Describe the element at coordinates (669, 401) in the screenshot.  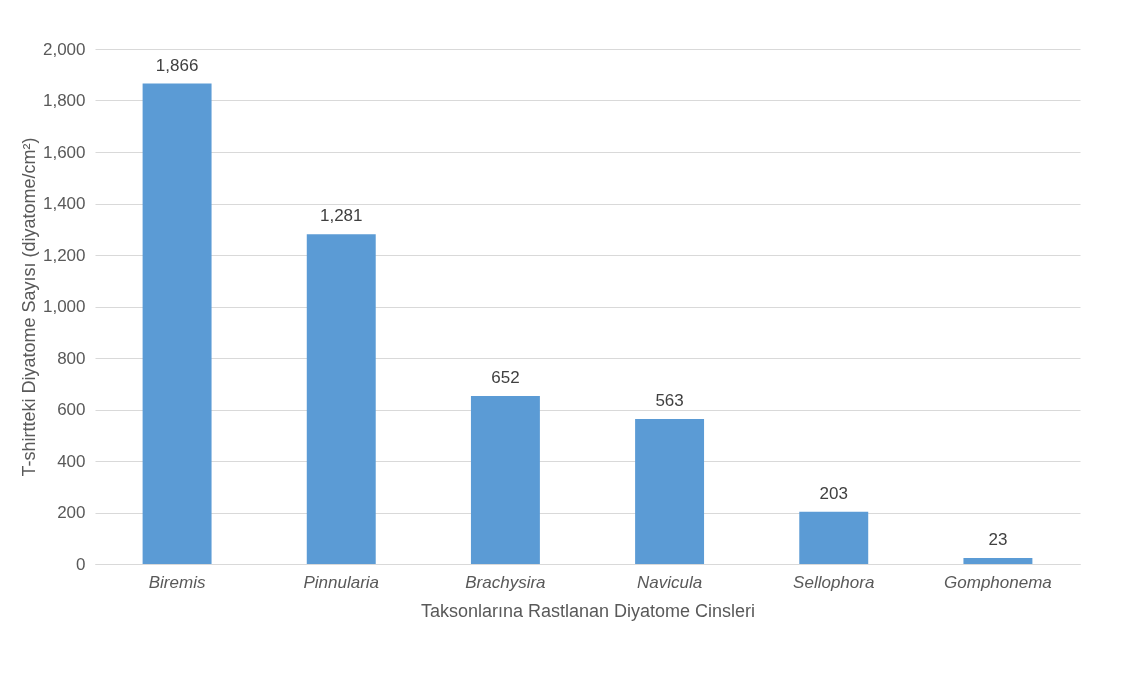
I see `data-label: 563` at that location.